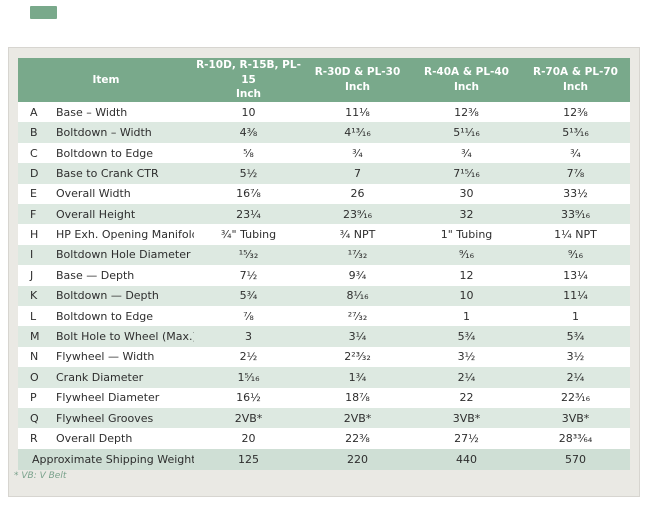  I want to click on value-cell: 3¼, so click(357, 336).